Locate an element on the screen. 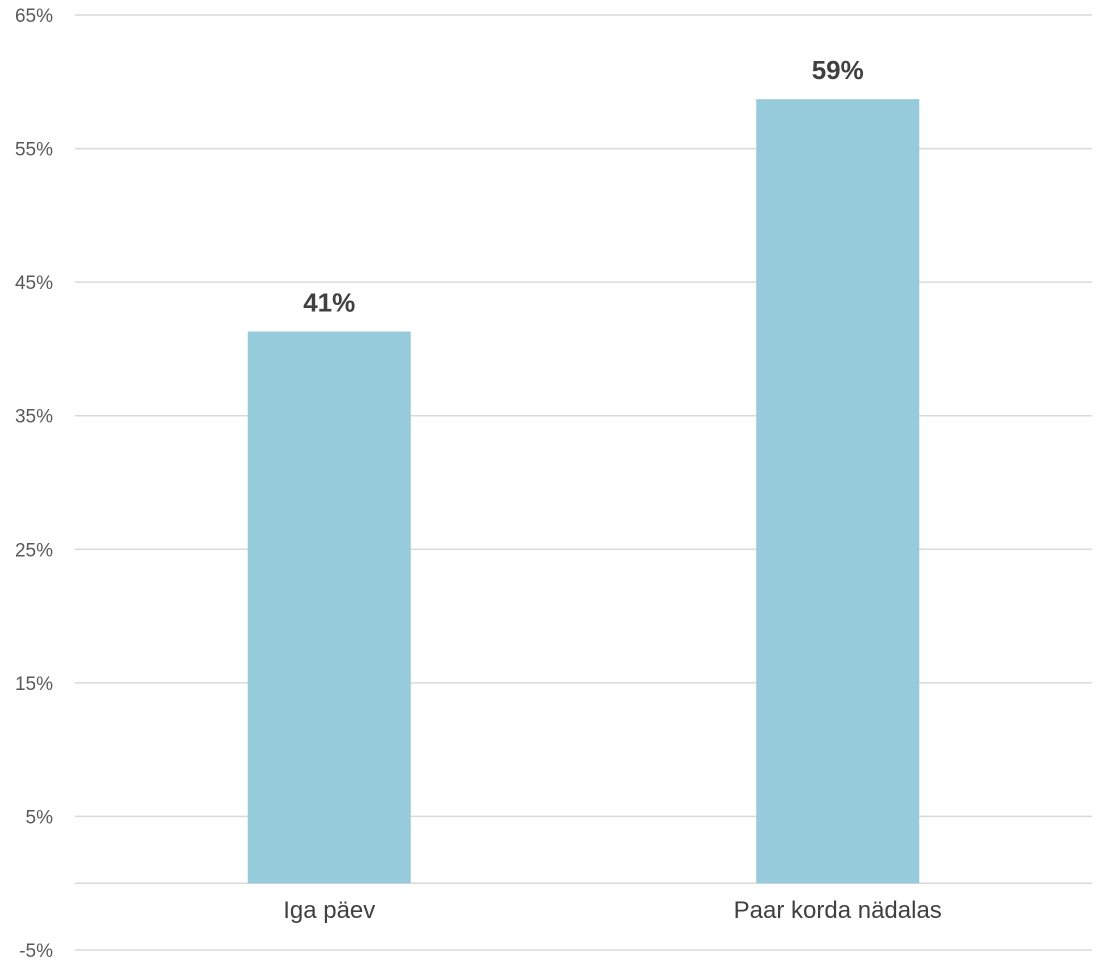  y-tick-label: 35% is located at coordinates (34, 417).